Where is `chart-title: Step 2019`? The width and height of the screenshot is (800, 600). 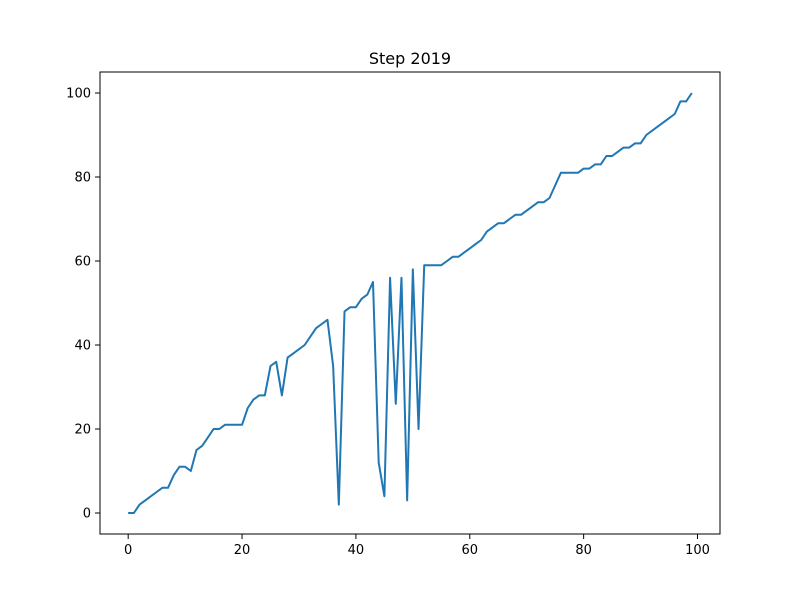
chart-title: Step 2019 is located at coordinates (410, 58).